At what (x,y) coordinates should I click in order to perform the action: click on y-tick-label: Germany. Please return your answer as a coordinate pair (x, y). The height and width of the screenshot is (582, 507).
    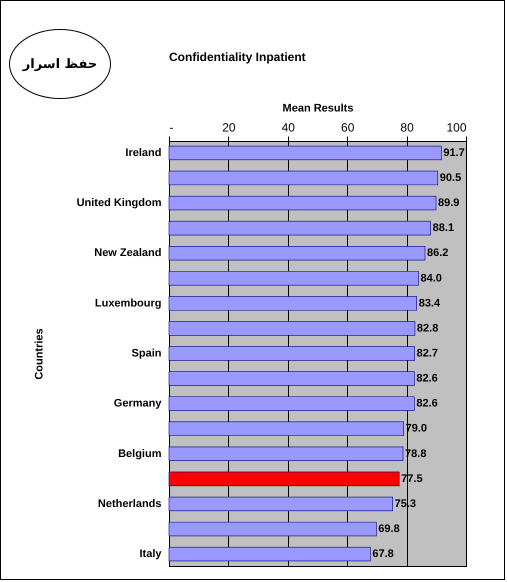
    Looking at the image, I should click on (138, 404).